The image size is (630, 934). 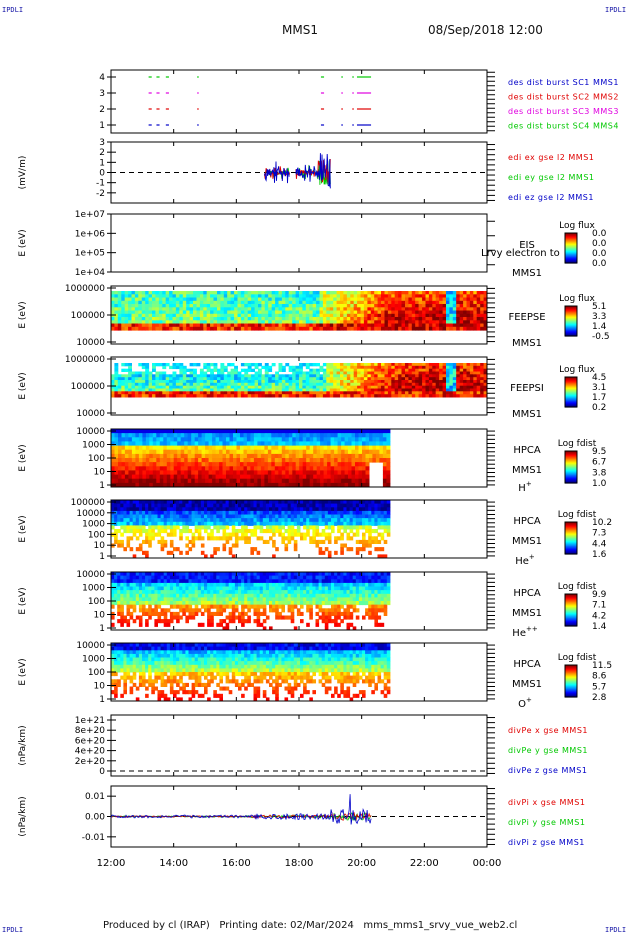 What do you see at coordinates (491, 386) in the screenshot?
I see `right-minor-ticks` at bounding box center [491, 386].